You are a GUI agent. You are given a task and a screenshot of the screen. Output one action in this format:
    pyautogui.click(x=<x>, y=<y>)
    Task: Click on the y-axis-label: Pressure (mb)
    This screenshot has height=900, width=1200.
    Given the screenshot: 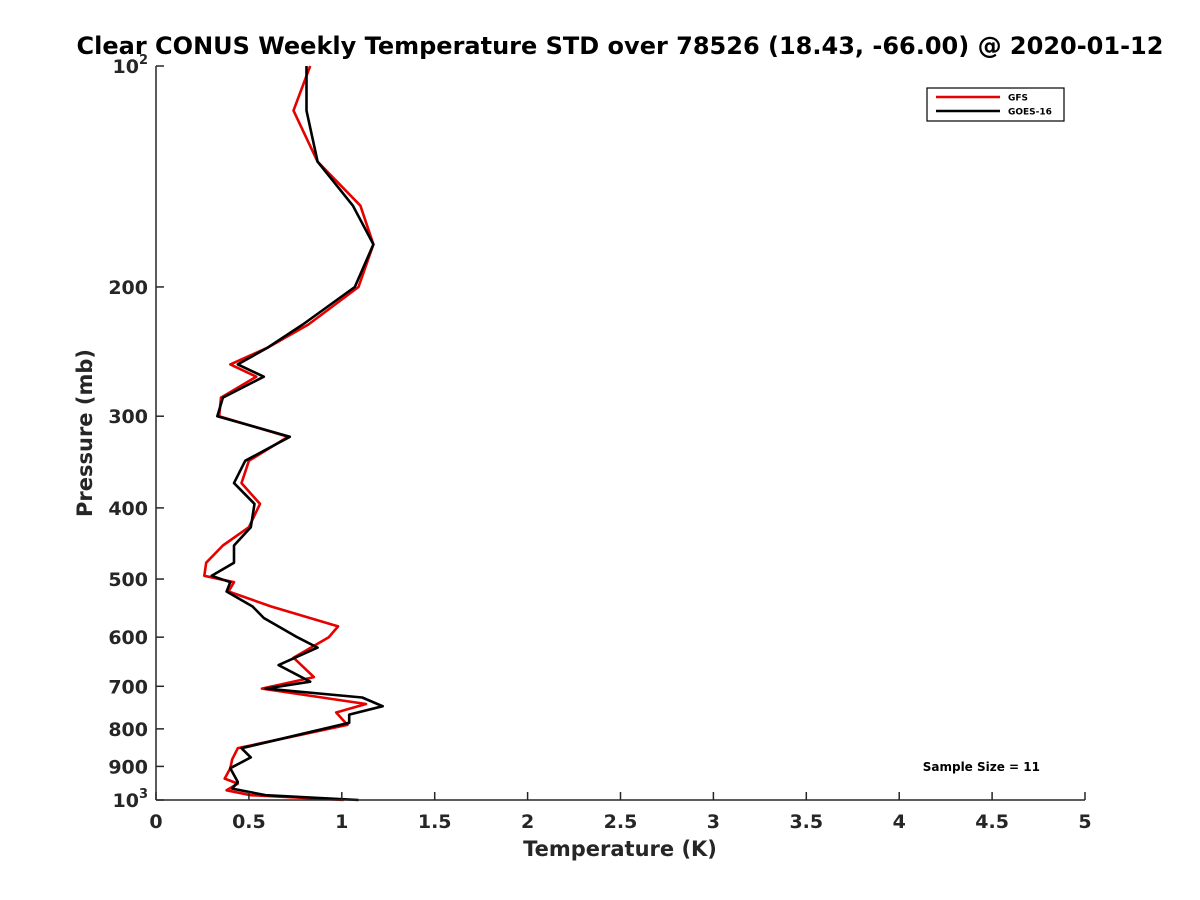 What is the action you would take?
    pyautogui.click(x=85, y=433)
    